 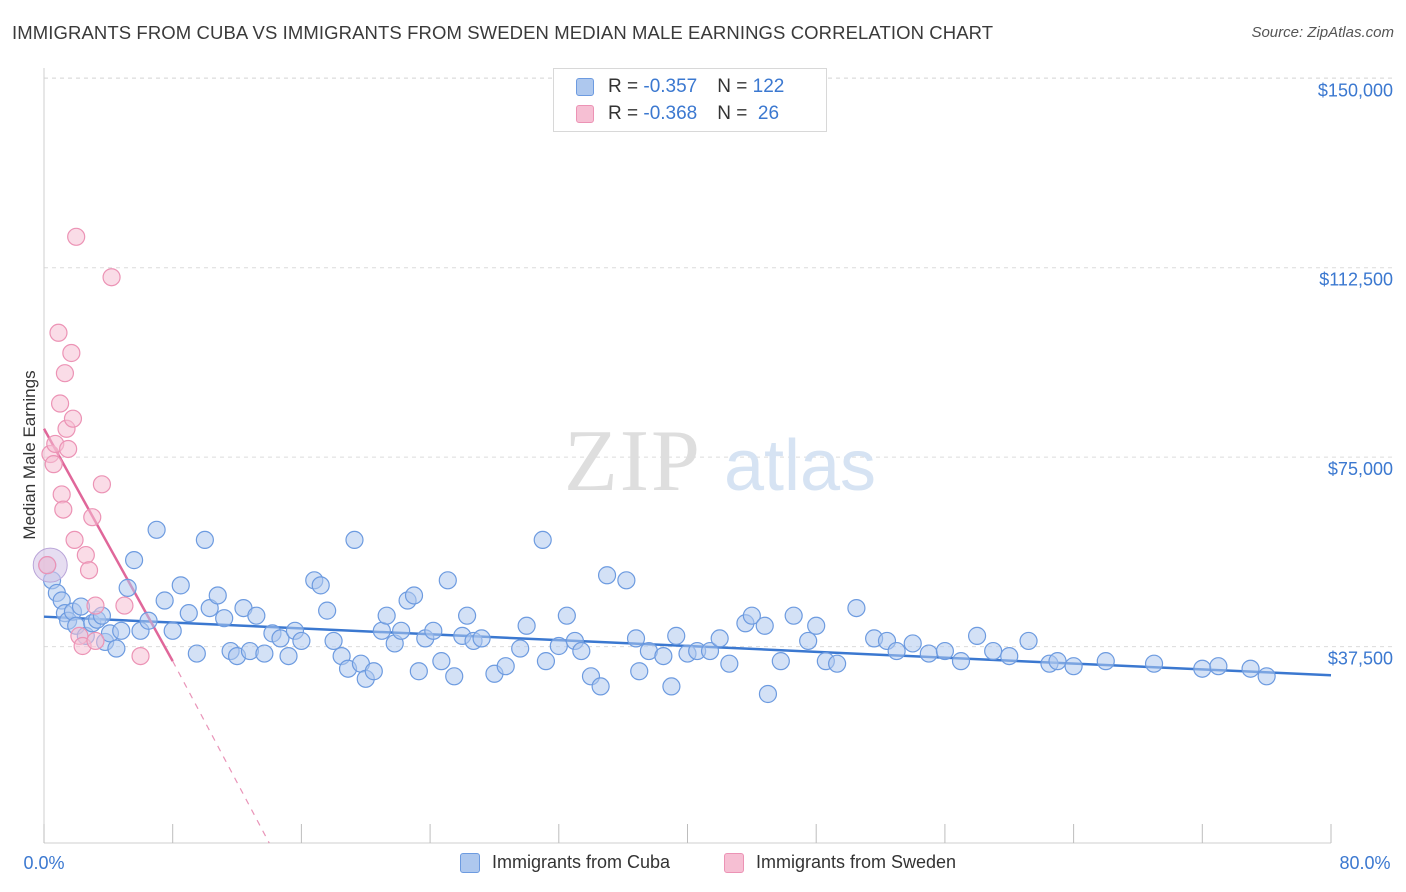 I want to click on legend-row-cuba: R = -0.357 N = 122, so click(x=680, y=87).